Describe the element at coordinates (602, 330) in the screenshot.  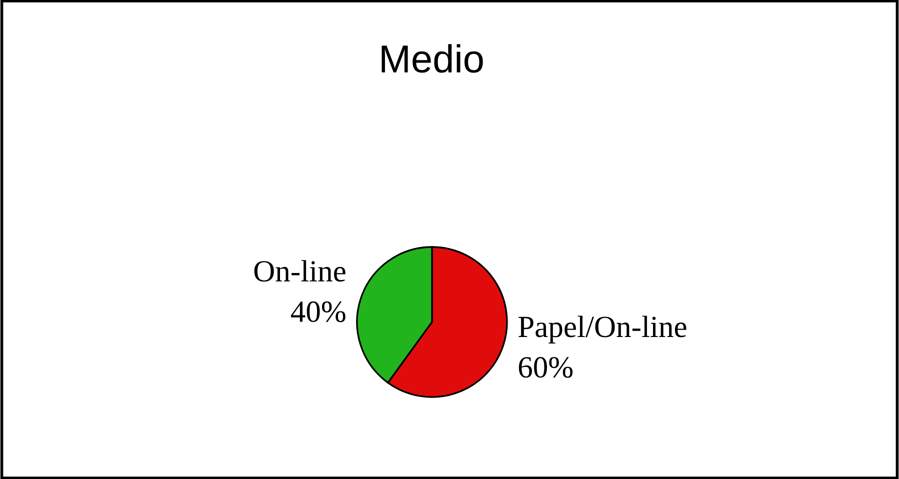
I see `slice-label: Papel/On-line` at that location.